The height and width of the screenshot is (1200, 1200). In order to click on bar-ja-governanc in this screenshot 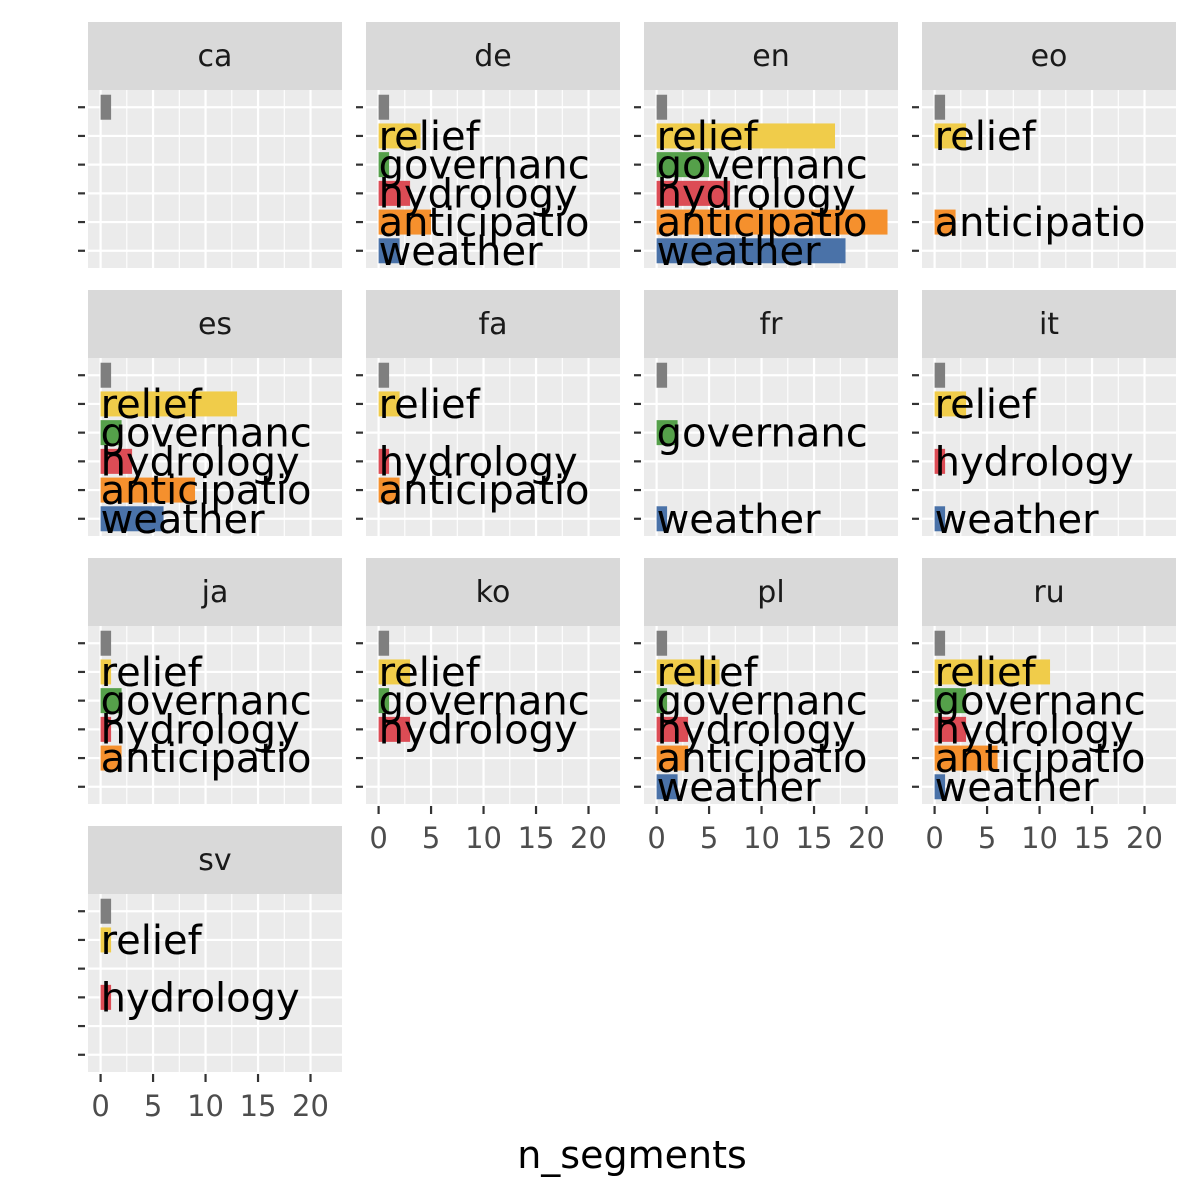, I will do `click(111, 701)`.